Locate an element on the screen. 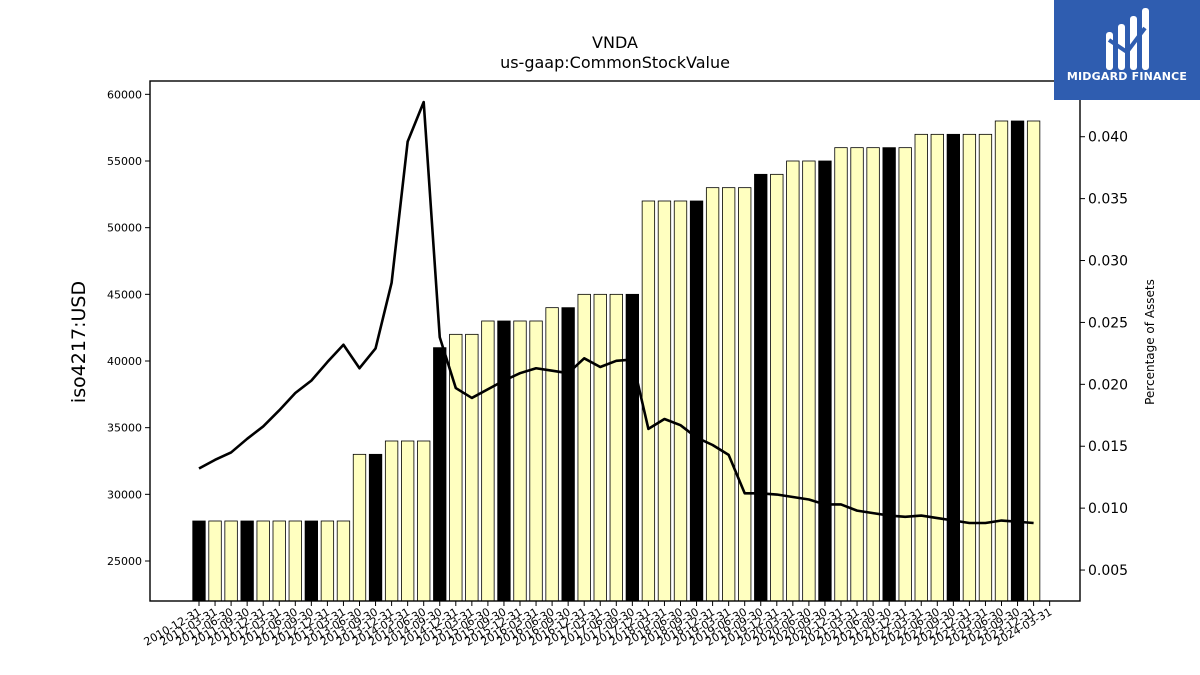  y2-axis-label: Percentage of Assets is located at coordinates (1150, 342).